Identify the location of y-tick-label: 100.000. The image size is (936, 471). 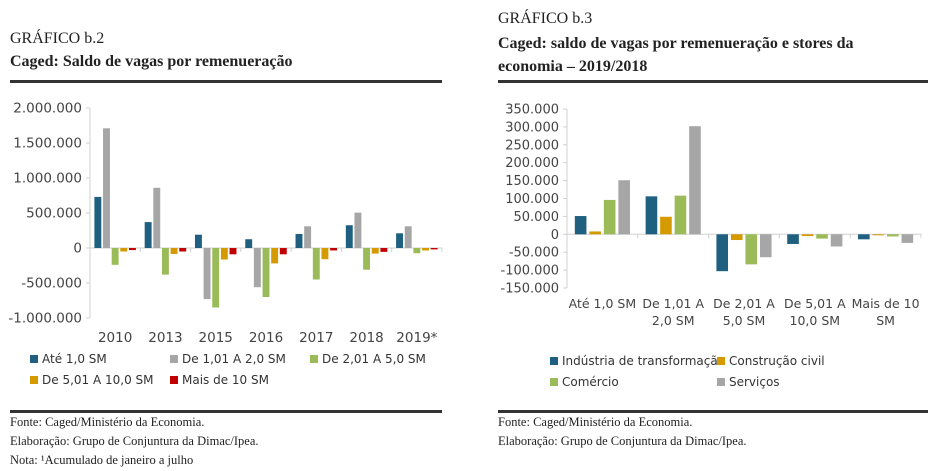
(532, 199).